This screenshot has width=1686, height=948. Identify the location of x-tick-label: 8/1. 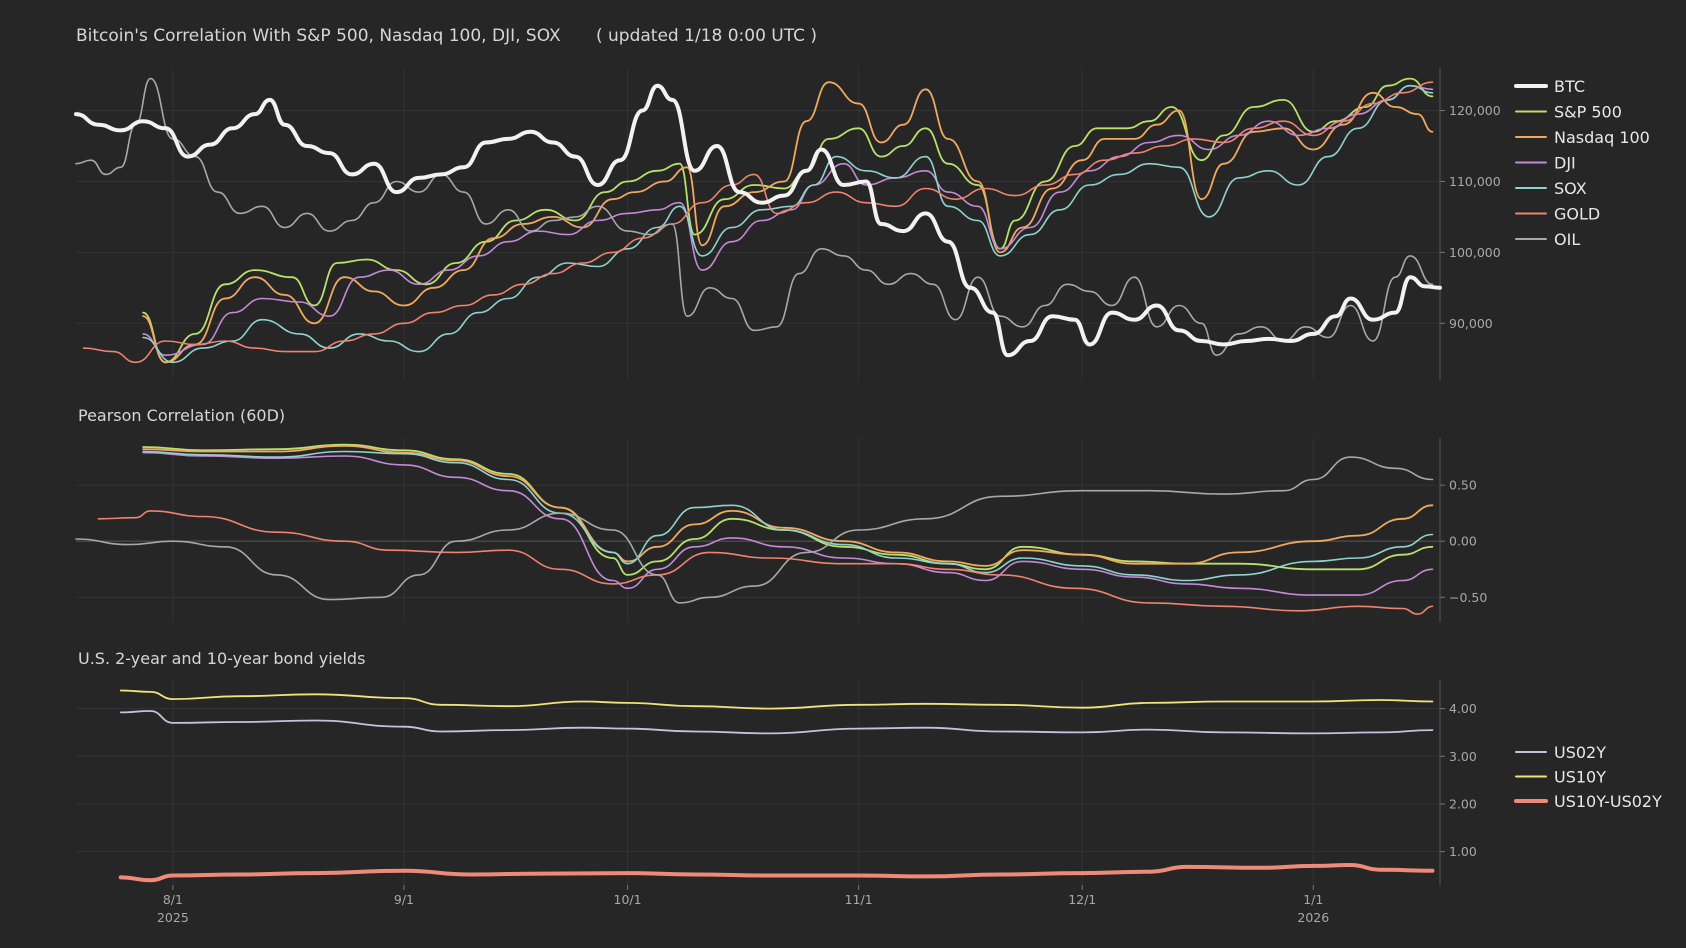
(173, 899).